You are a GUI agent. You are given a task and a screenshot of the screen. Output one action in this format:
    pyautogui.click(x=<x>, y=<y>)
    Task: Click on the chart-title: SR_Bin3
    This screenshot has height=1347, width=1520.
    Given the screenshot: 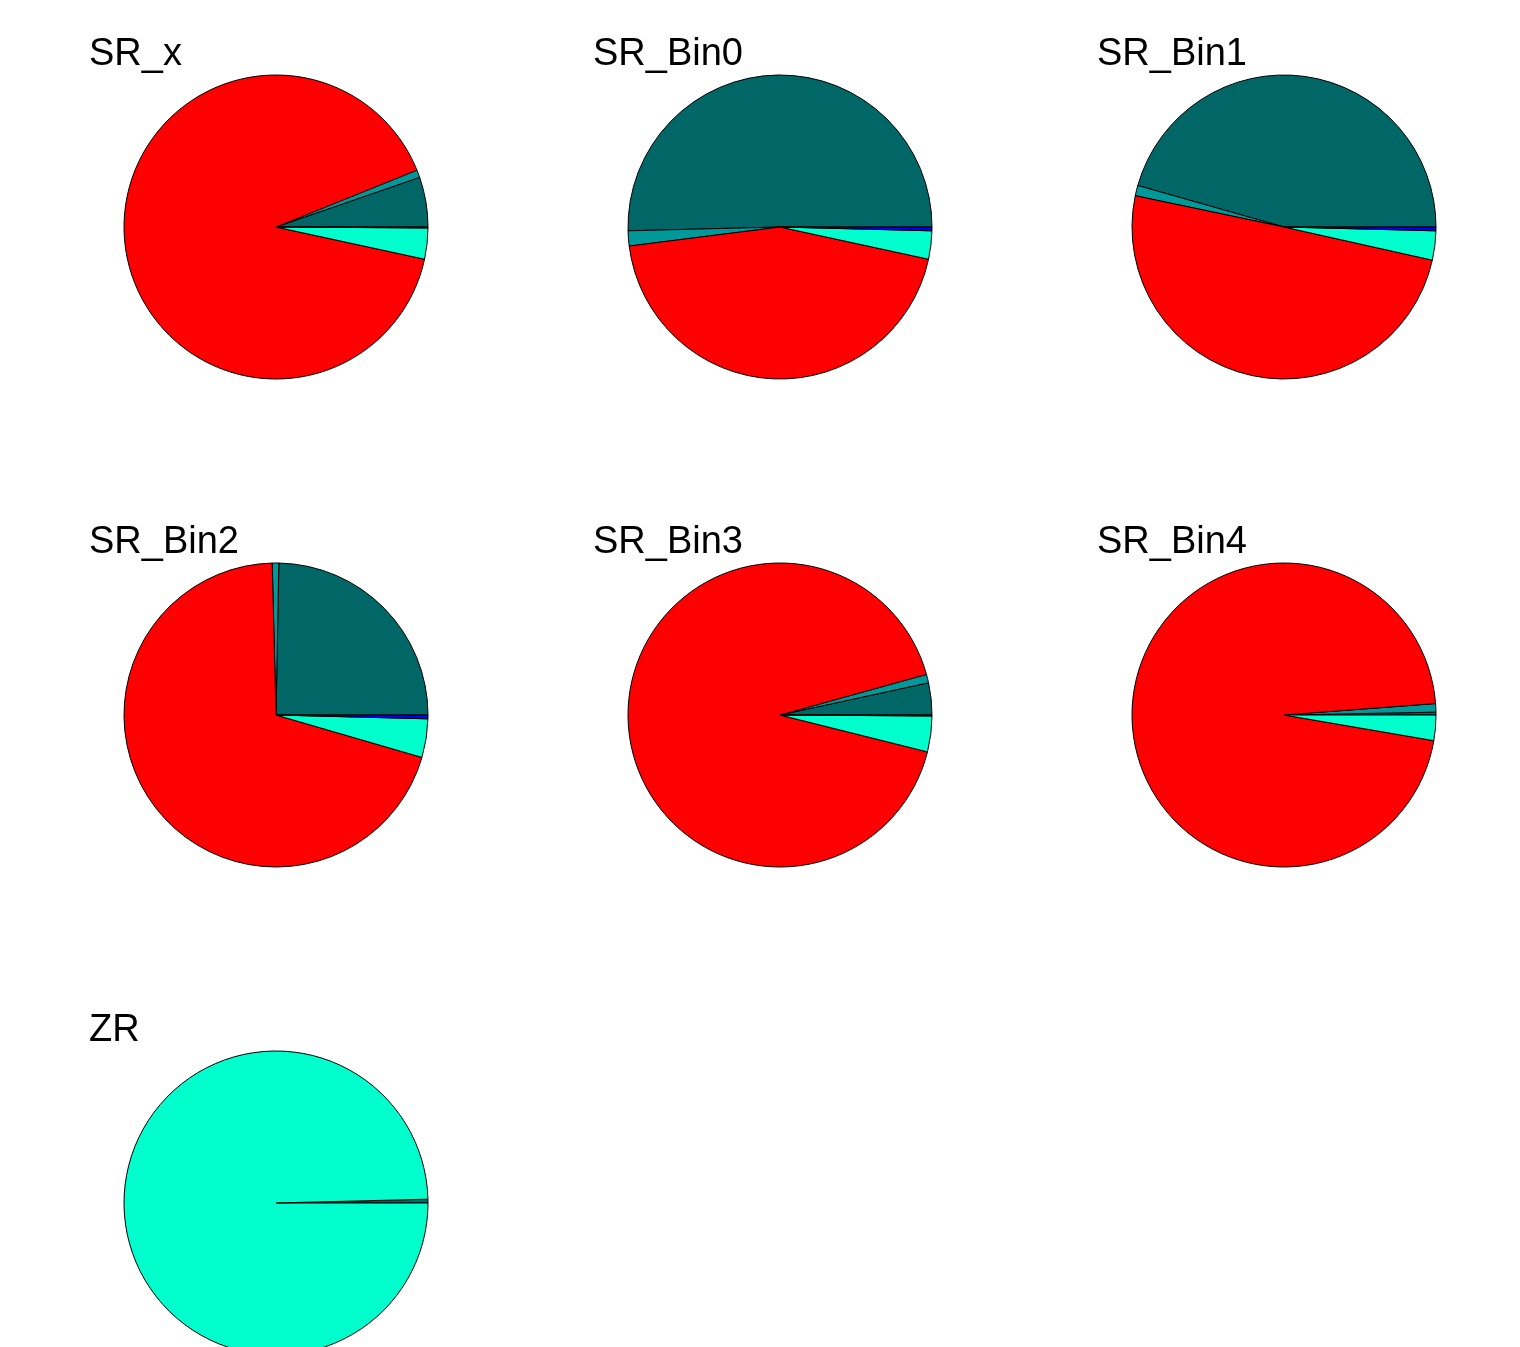 What is the action you would take?
    pyautogui.click(x=668, y=540)
    